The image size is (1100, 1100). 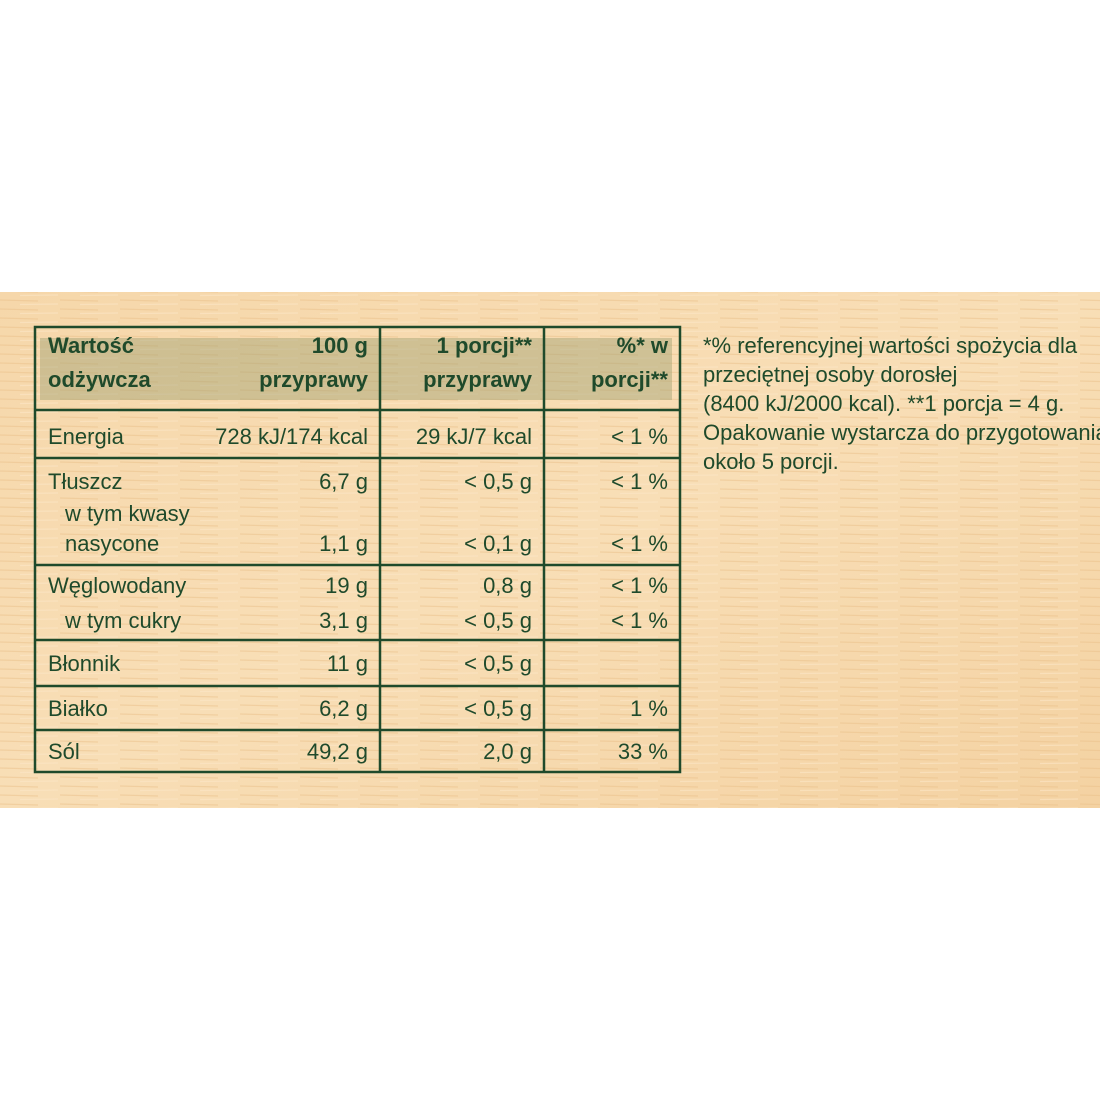 What do you see at coordinates (347, 663) in the screenshot?
I see `nutrient-value: 11 g` at bounding box center [347, 663].